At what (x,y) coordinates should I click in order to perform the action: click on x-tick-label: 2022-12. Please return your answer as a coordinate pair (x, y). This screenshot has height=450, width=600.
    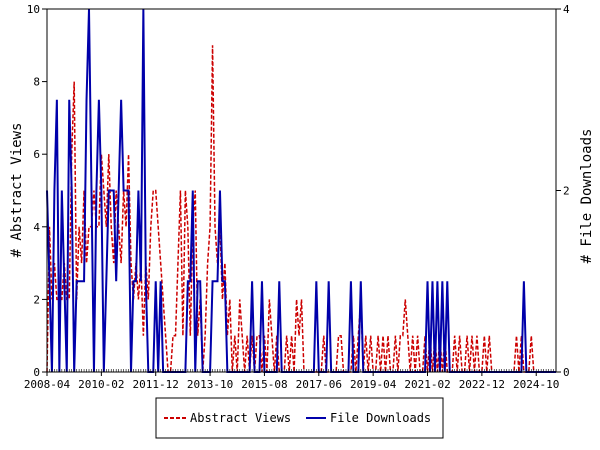
    Looking at the image, I should click on (482, 384).